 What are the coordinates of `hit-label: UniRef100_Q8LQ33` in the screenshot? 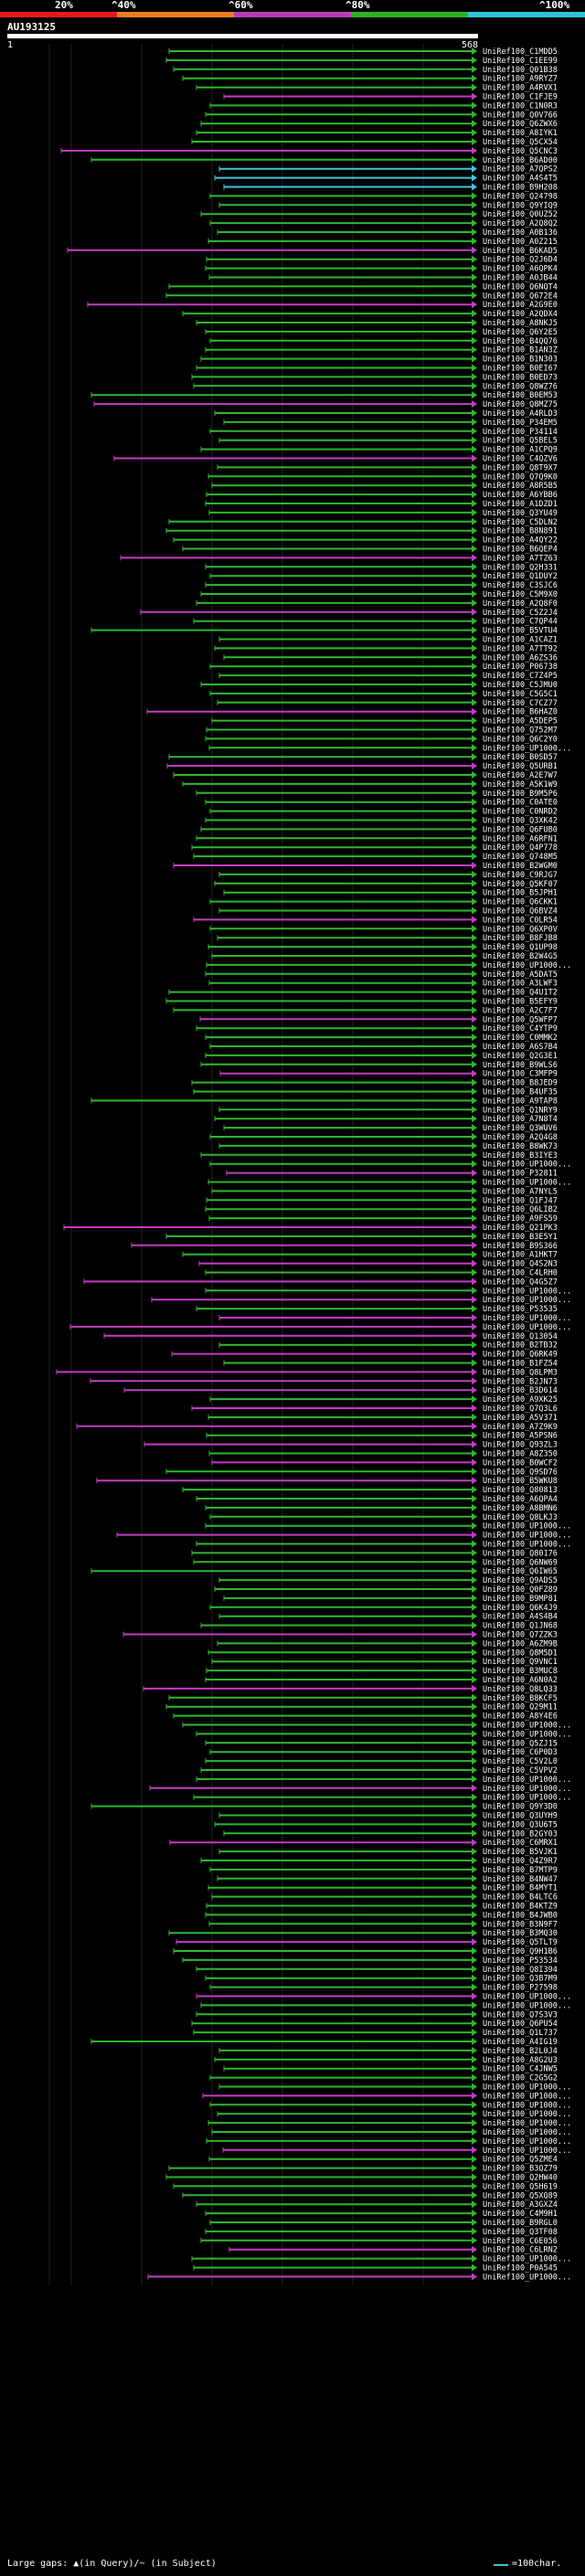 It's located at (520, 1689).